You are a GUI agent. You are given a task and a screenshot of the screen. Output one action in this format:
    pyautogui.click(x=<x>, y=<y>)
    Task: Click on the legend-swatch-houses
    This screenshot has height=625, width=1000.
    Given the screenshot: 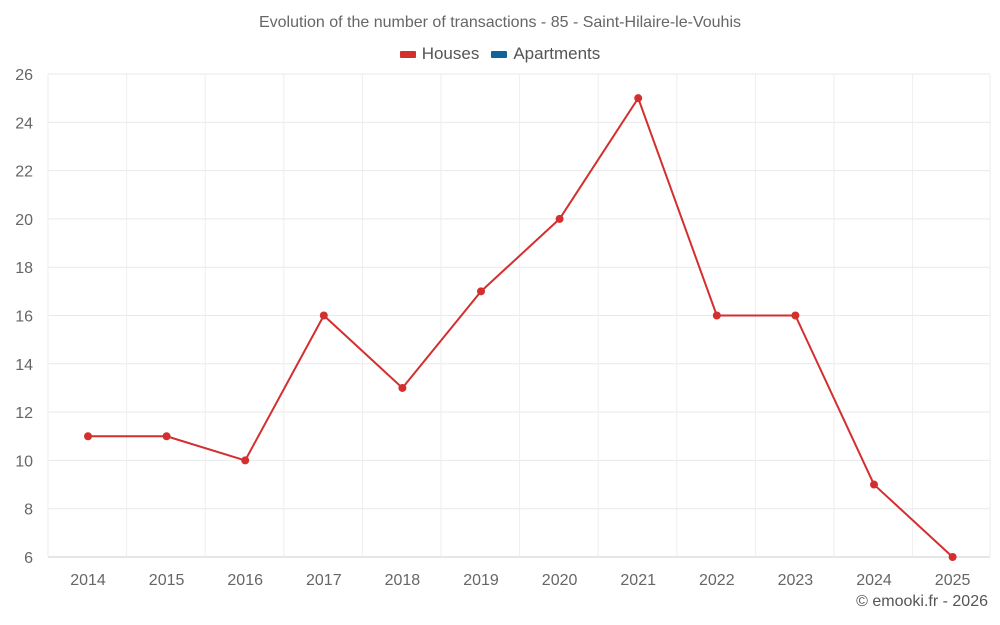 What is the action you would take?
    pyautogui.click(x=407, y=54)
    